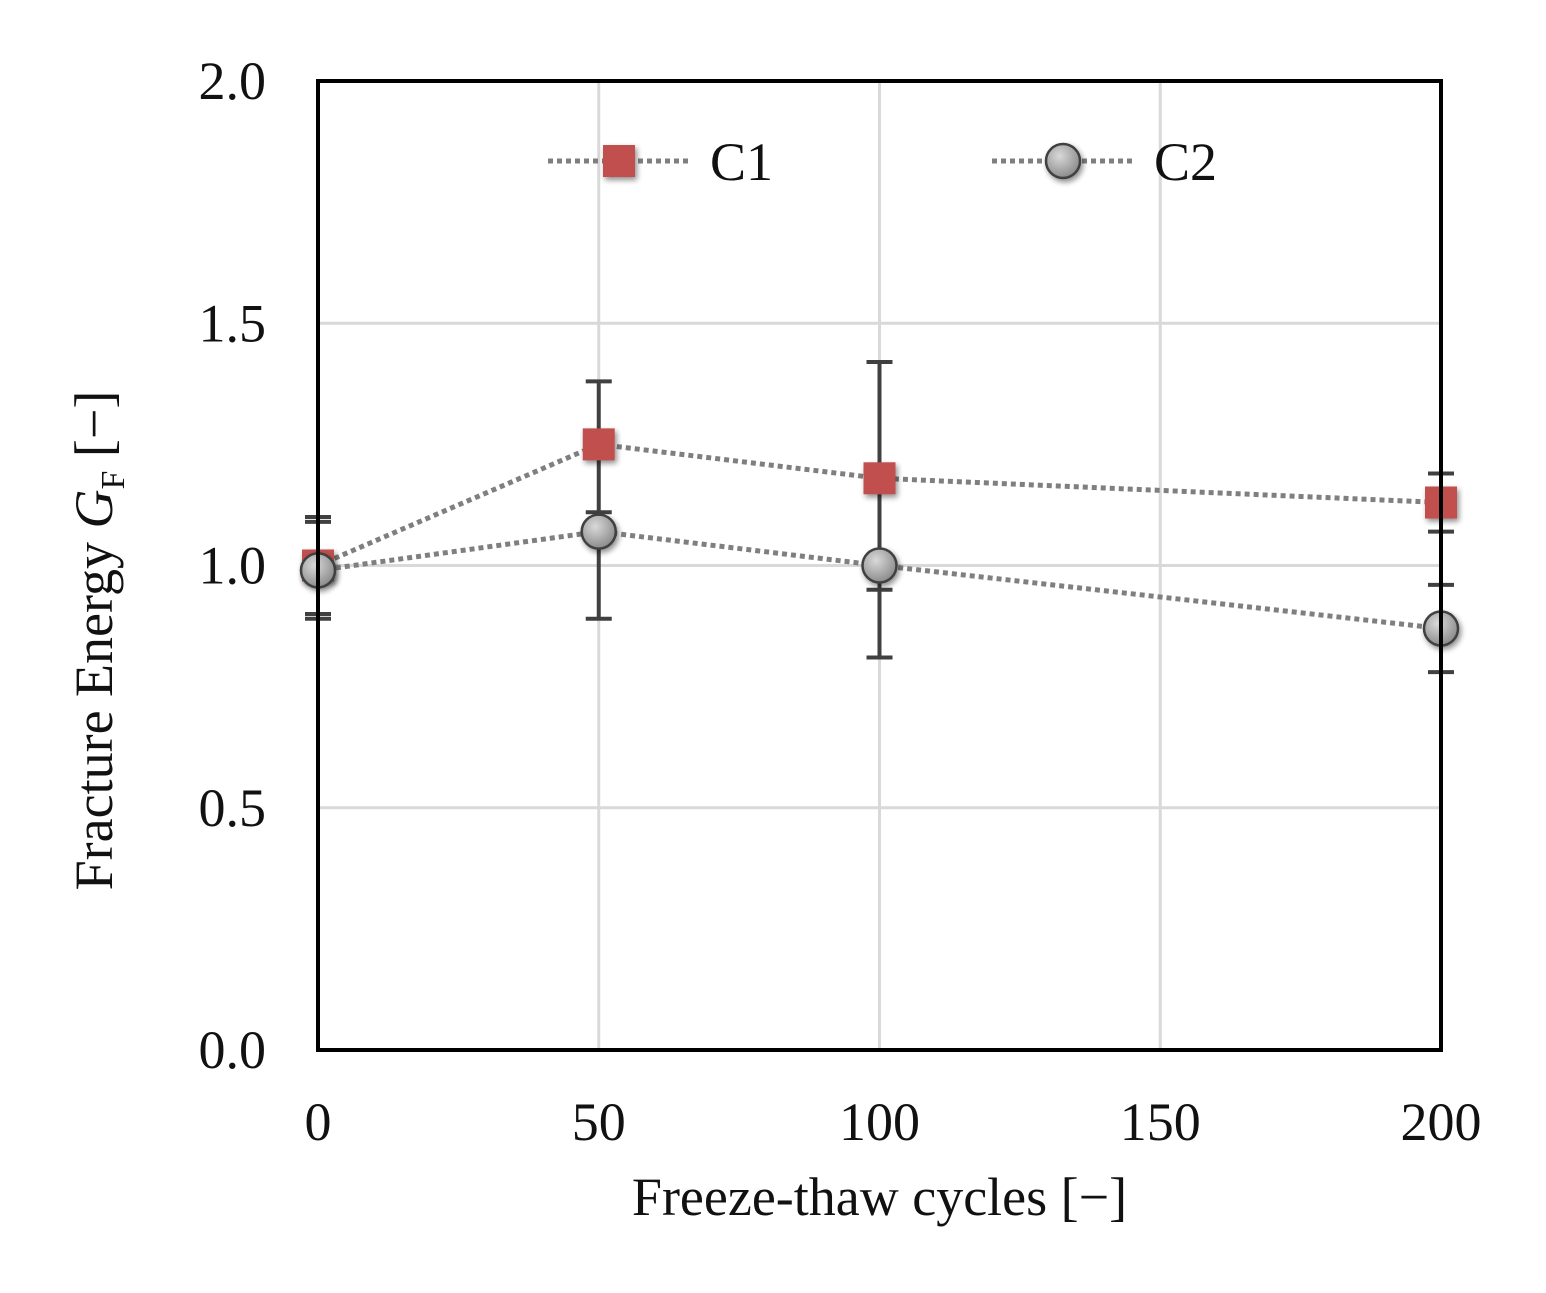 The width and height of the screenshot is (1546, 1293). Describe the element at coordinates (599, 1122) in the screenshot. I see `x-tick-label: 50` at that location.